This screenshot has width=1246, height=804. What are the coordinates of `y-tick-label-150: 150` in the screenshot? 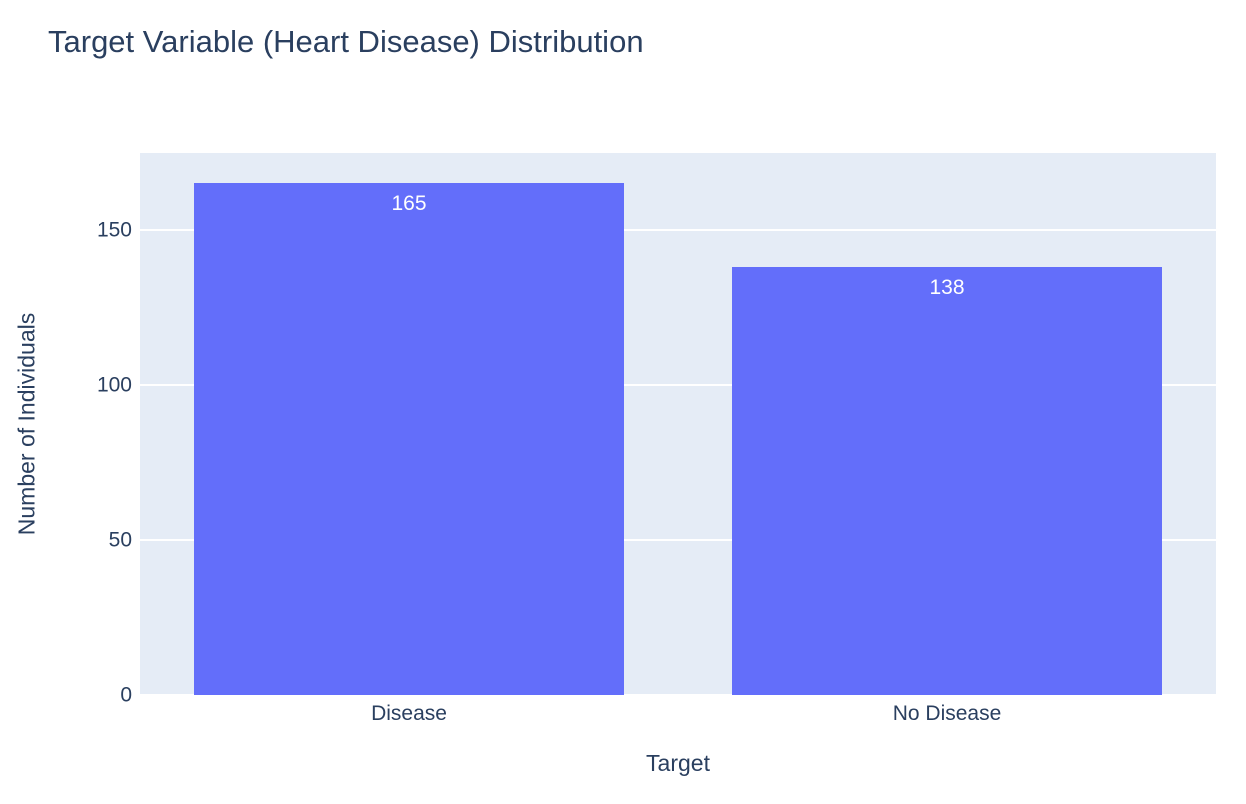 It's located at (114, 230).